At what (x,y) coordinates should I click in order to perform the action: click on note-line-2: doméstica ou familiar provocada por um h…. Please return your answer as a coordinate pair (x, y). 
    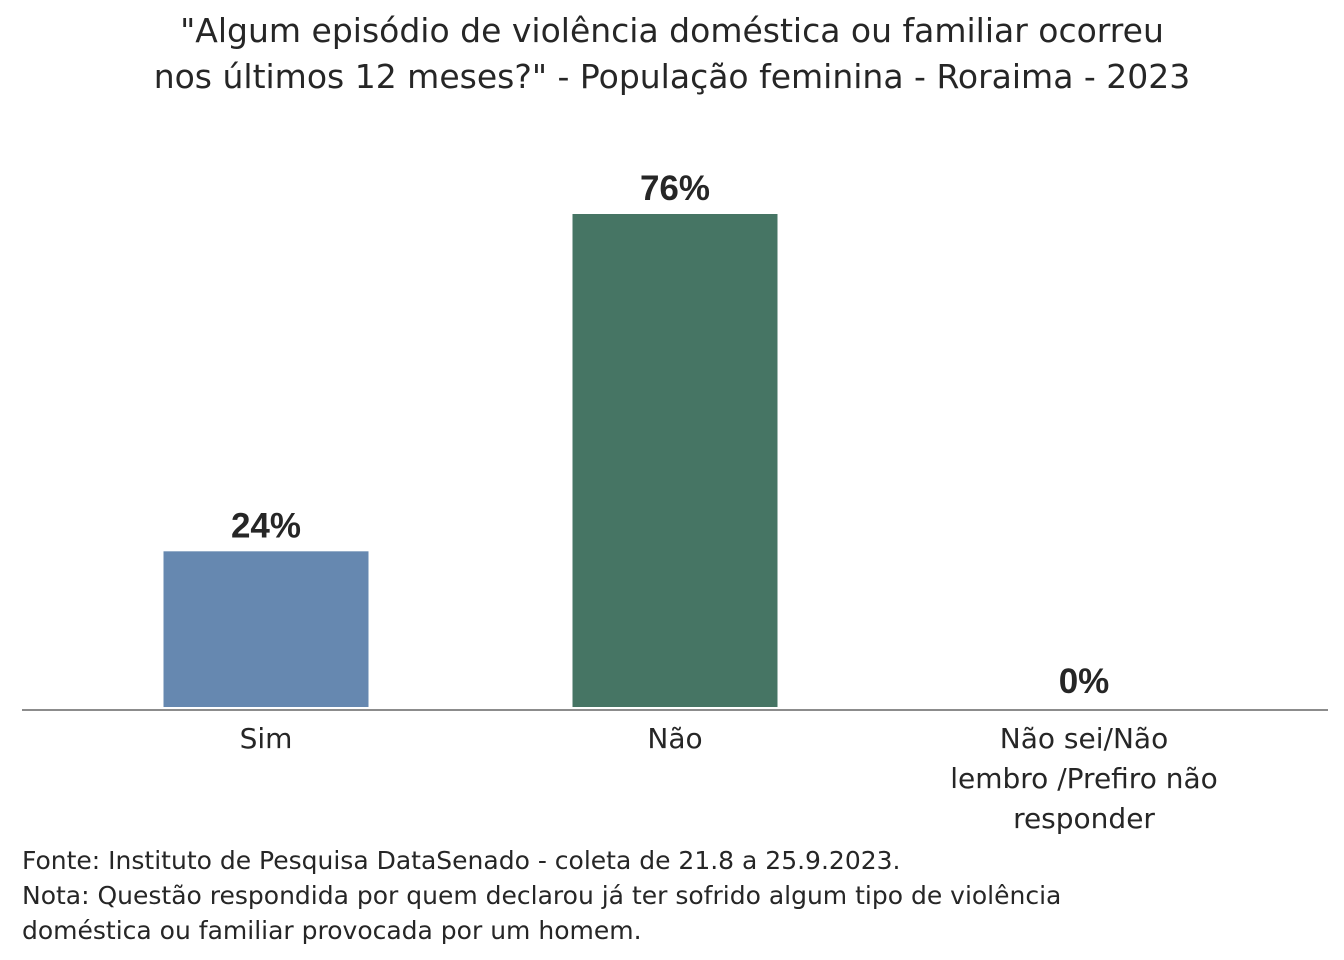
    Looking at the image, I should click on (332, 930).